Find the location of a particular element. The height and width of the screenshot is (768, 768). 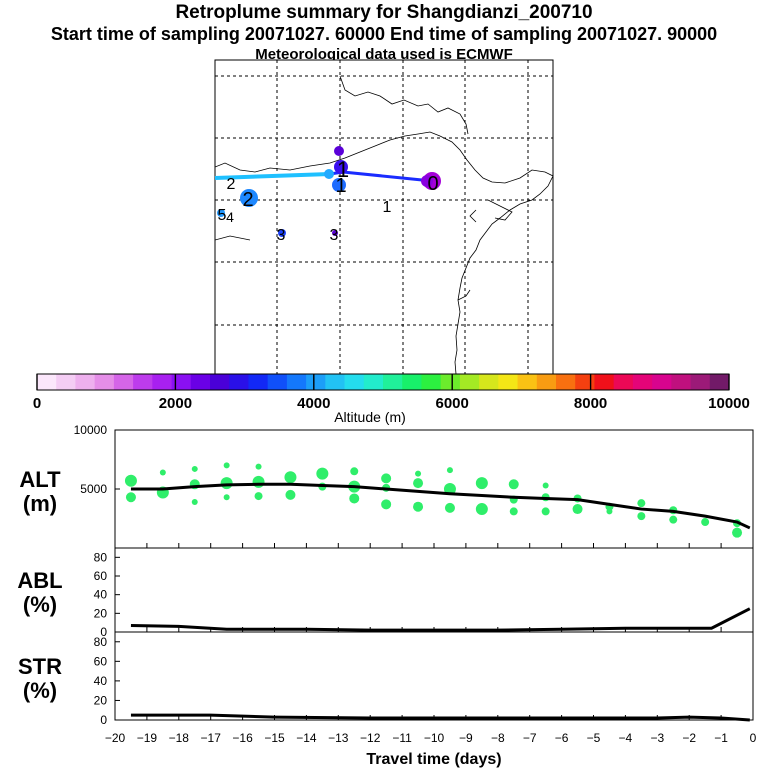

x-tick-label: −12 is located at coordinates (370, 738).